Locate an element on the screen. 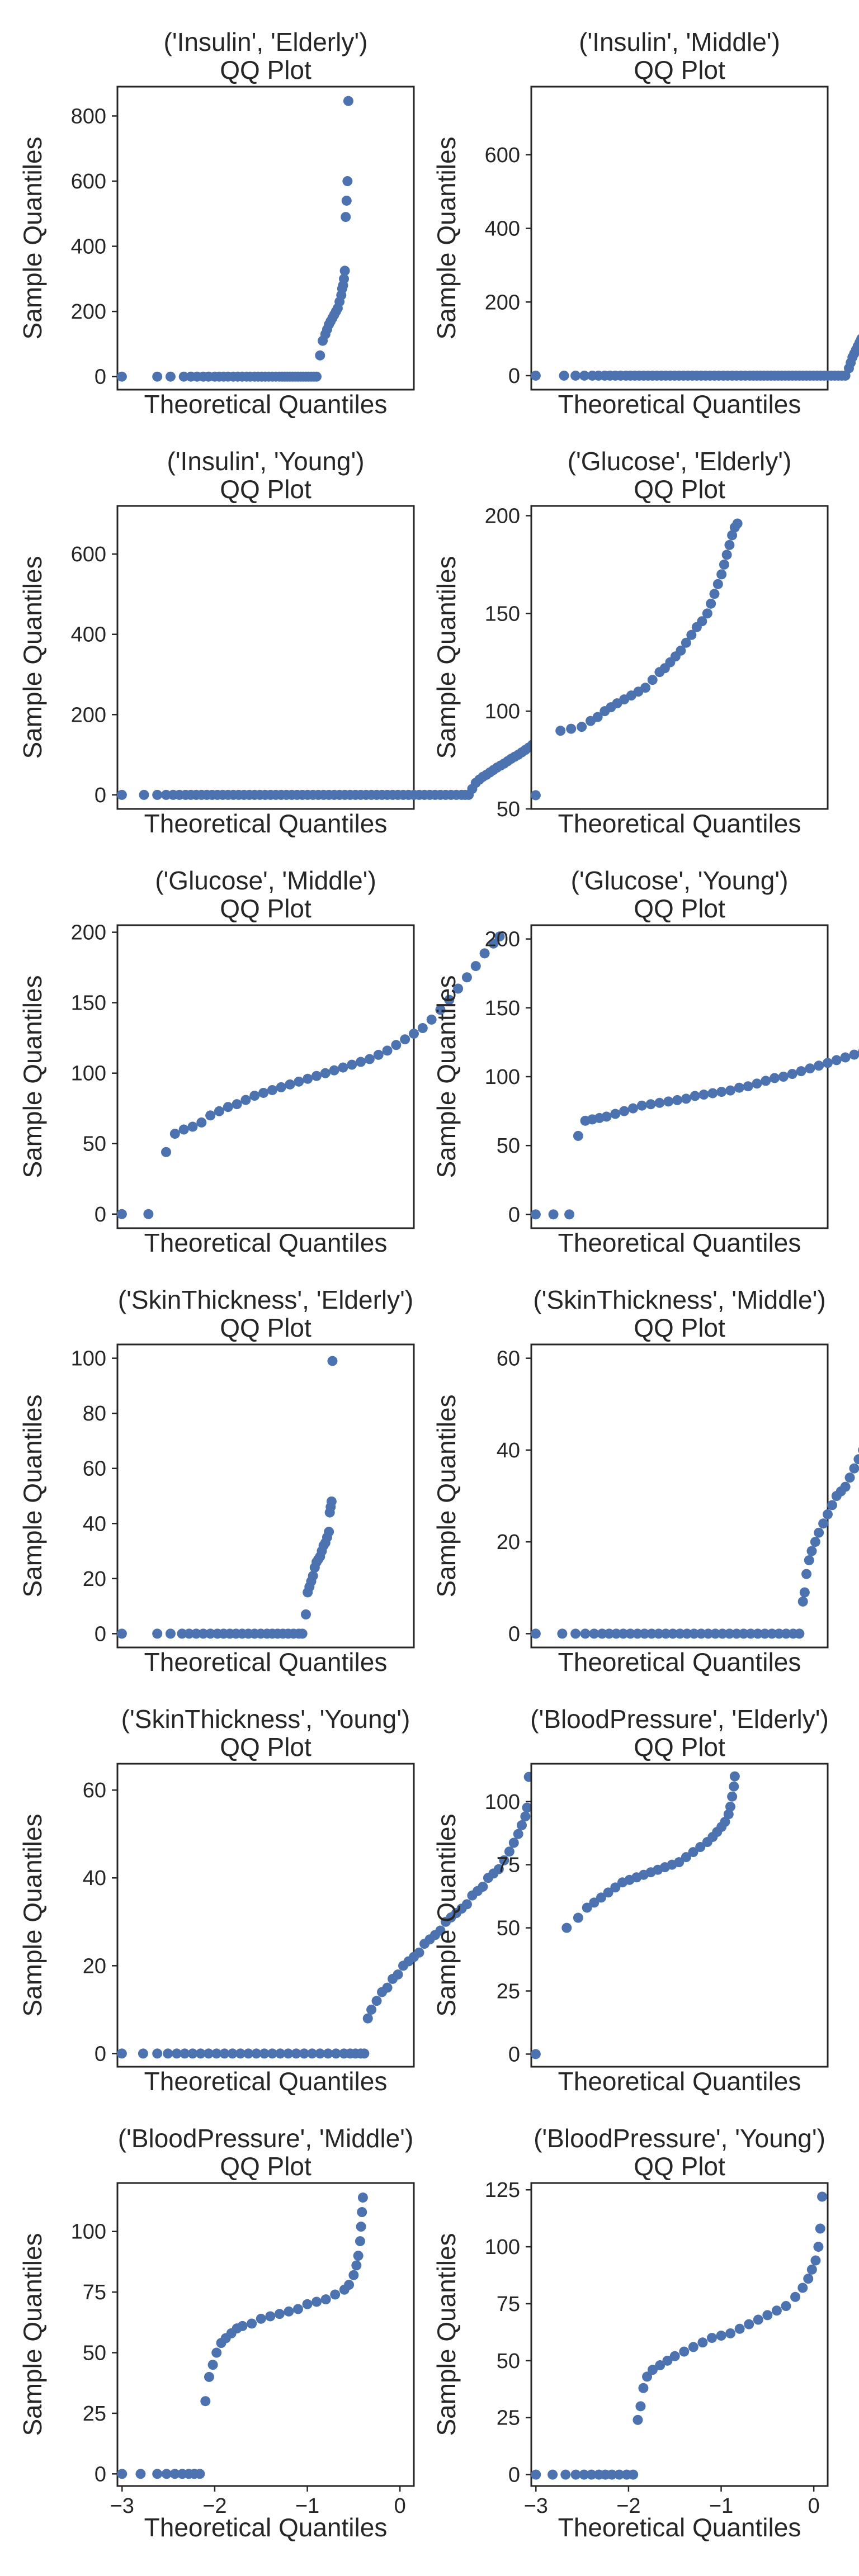 Image resolution: width=859 pixels, height=2576 pixels. chart-title: ('Insulin', 'Young') is located at coordinates (265, 462).